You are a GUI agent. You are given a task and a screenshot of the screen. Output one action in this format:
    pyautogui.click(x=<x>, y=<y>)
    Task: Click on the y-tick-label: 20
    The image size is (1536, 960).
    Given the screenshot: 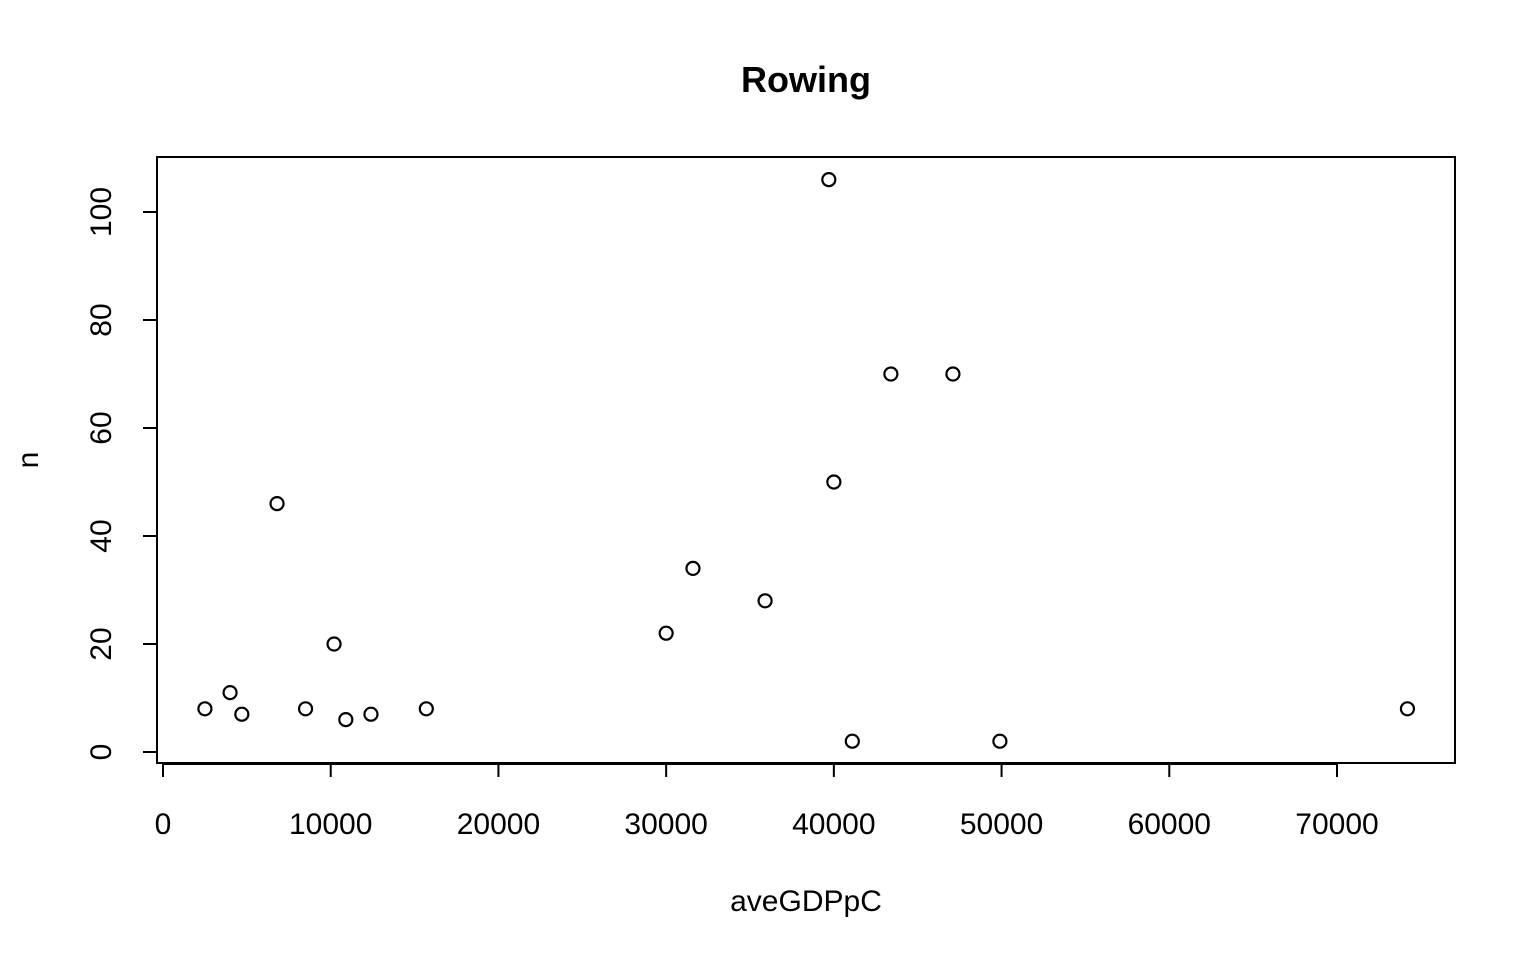 What is the action you would take?
    pyautogui.click(x=101, y=643)
    